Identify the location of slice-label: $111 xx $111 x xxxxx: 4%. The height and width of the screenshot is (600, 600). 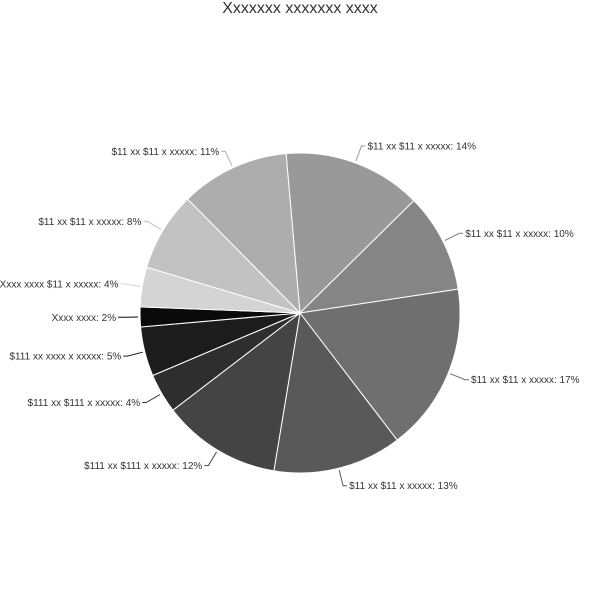
(84, 403).